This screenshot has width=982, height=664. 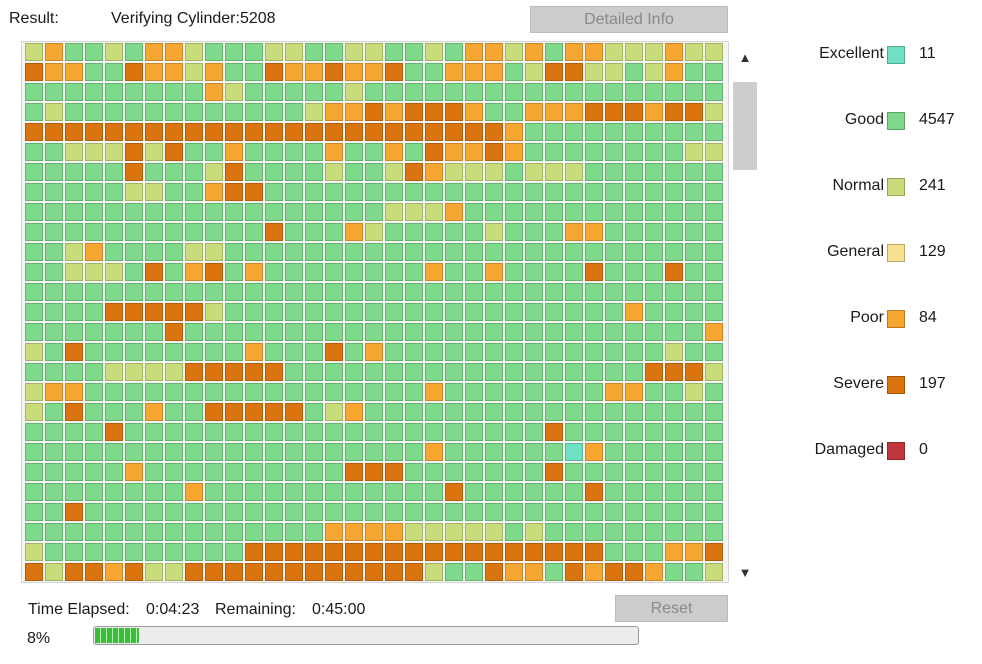 What do you see at coordinates (629, 19) in the screenshot?
I see `detailed-info-button: Detailed Info` at bounding box center [629, 19].